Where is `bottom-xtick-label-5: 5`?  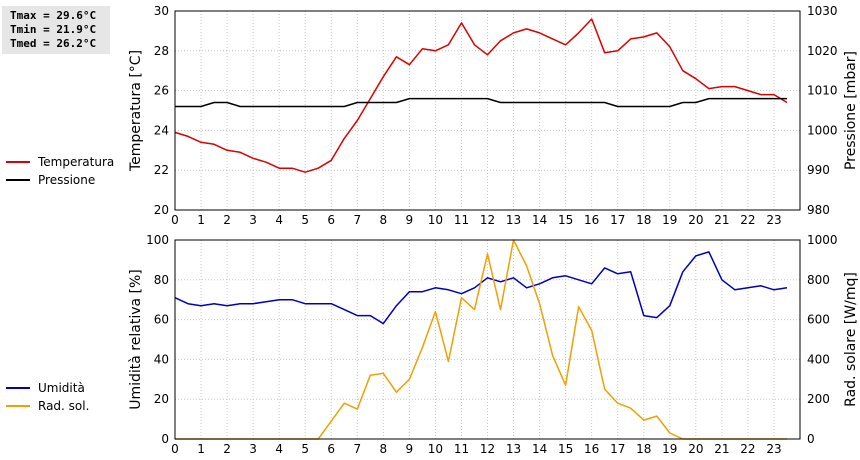
bottom-xtick-label-5: 5 is located at coordinates (305, 449).